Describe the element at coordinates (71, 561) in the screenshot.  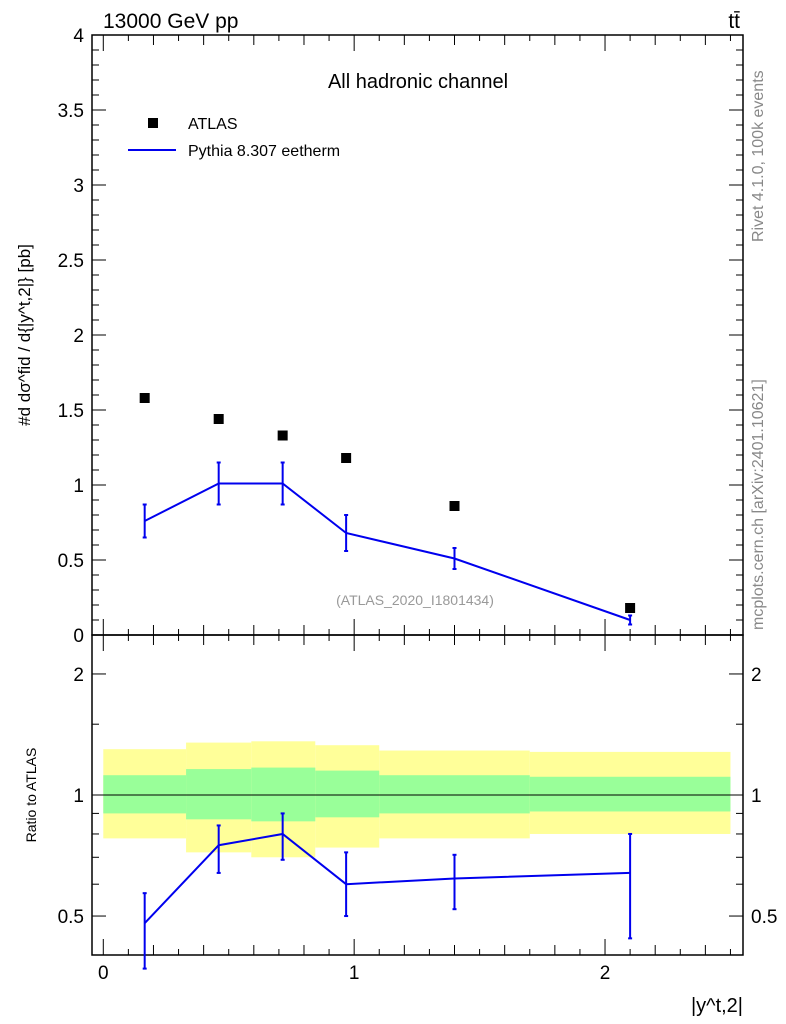
I see `y-tick-label: 0.5` at that location.